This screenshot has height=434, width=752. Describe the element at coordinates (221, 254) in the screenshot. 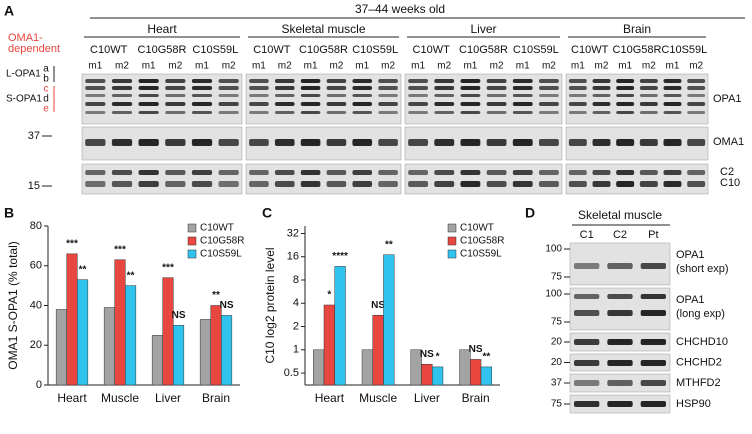

I see `legend-label: C10S59L` at that location.